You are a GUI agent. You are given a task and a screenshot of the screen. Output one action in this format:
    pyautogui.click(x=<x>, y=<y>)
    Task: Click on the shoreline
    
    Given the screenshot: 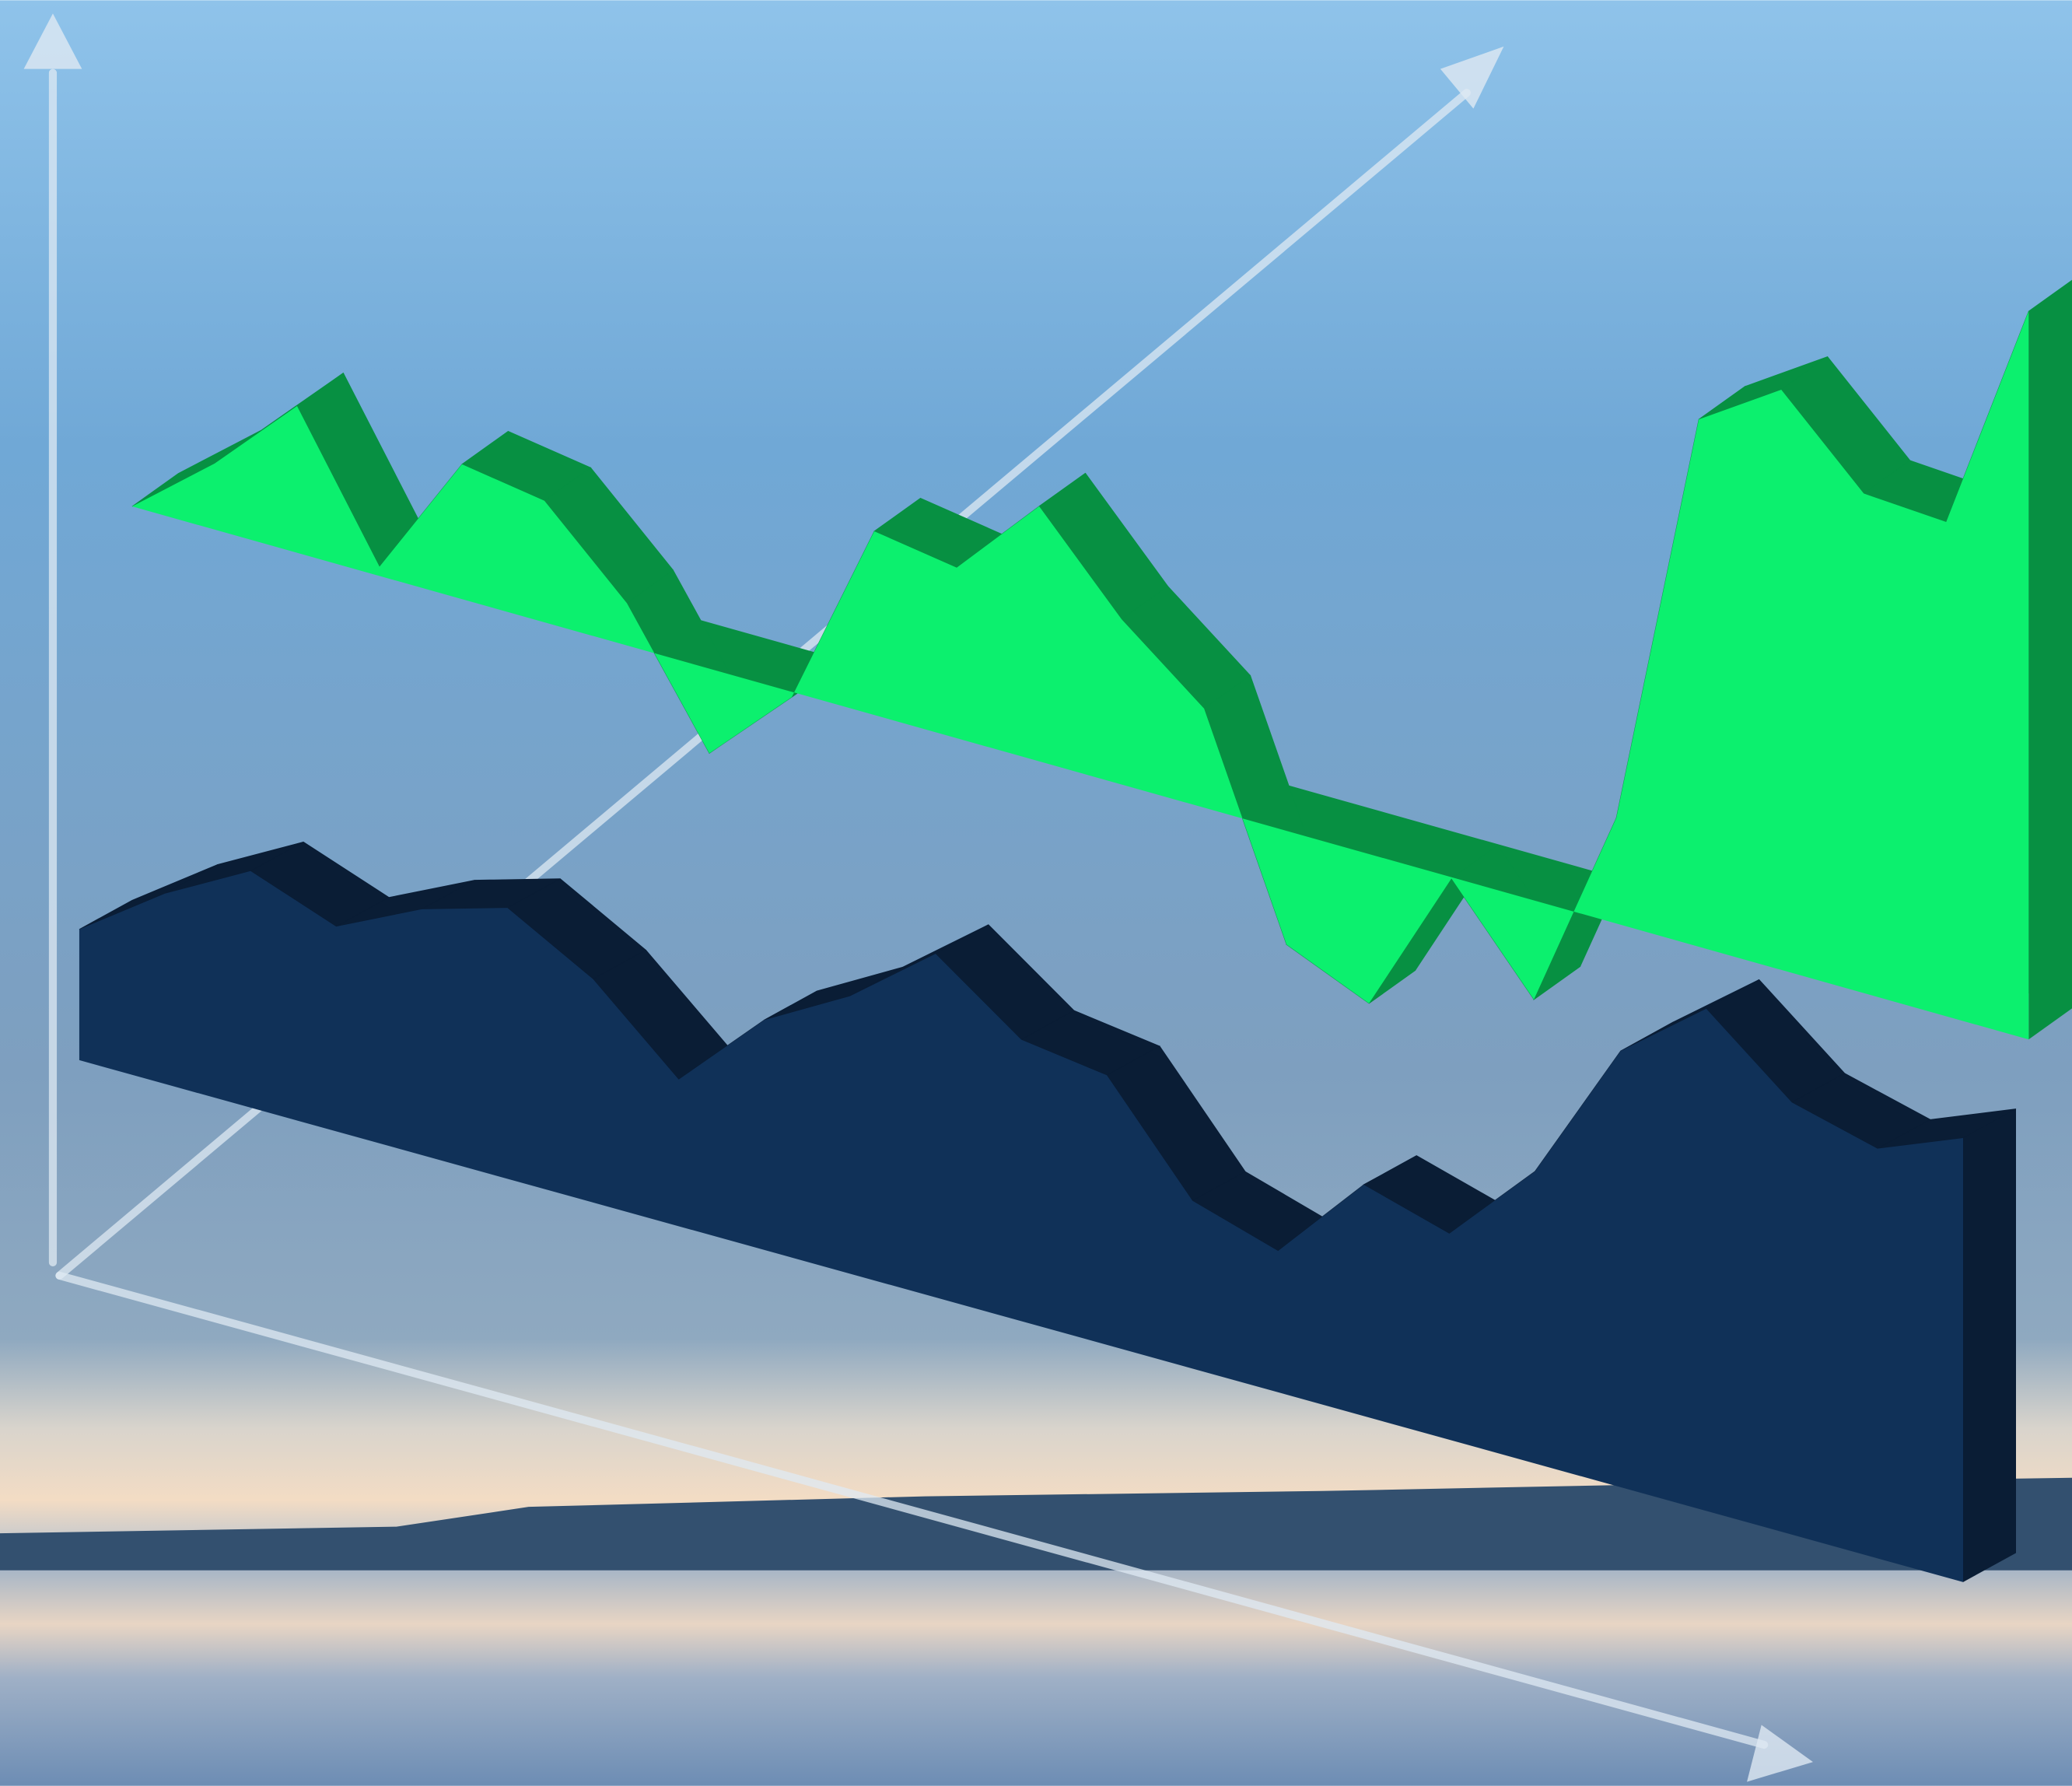 What is the action you would take?
    pyautogui.click(x=1036, y=1525)
    